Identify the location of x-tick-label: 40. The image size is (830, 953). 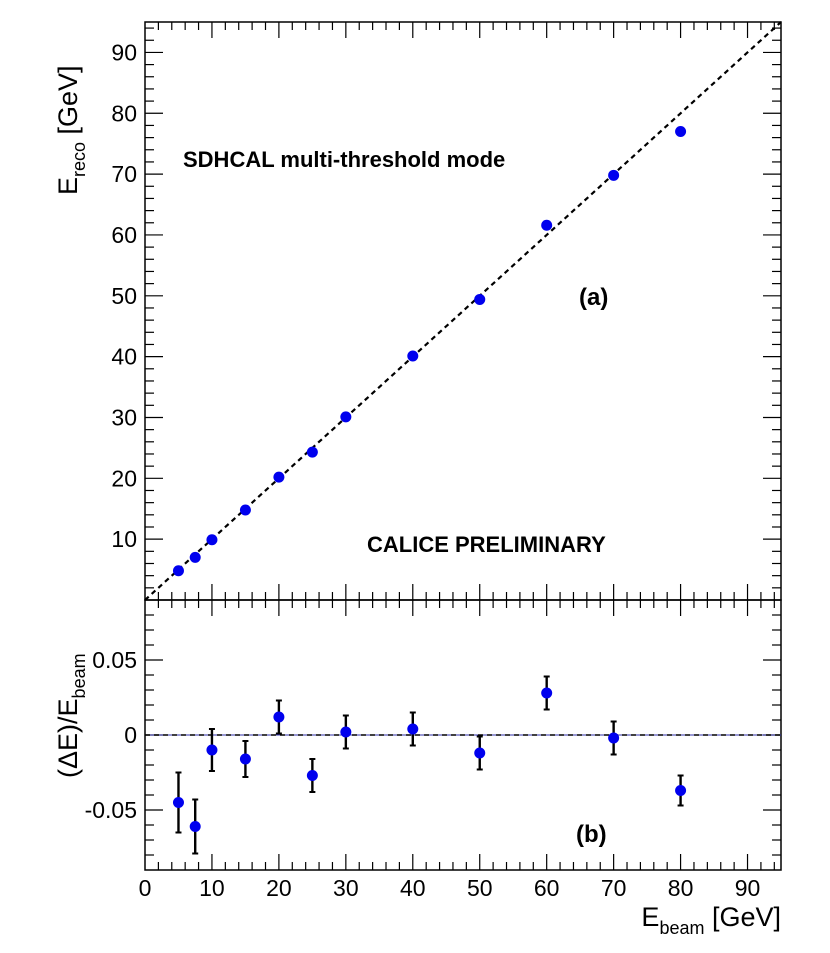
(413, 888).